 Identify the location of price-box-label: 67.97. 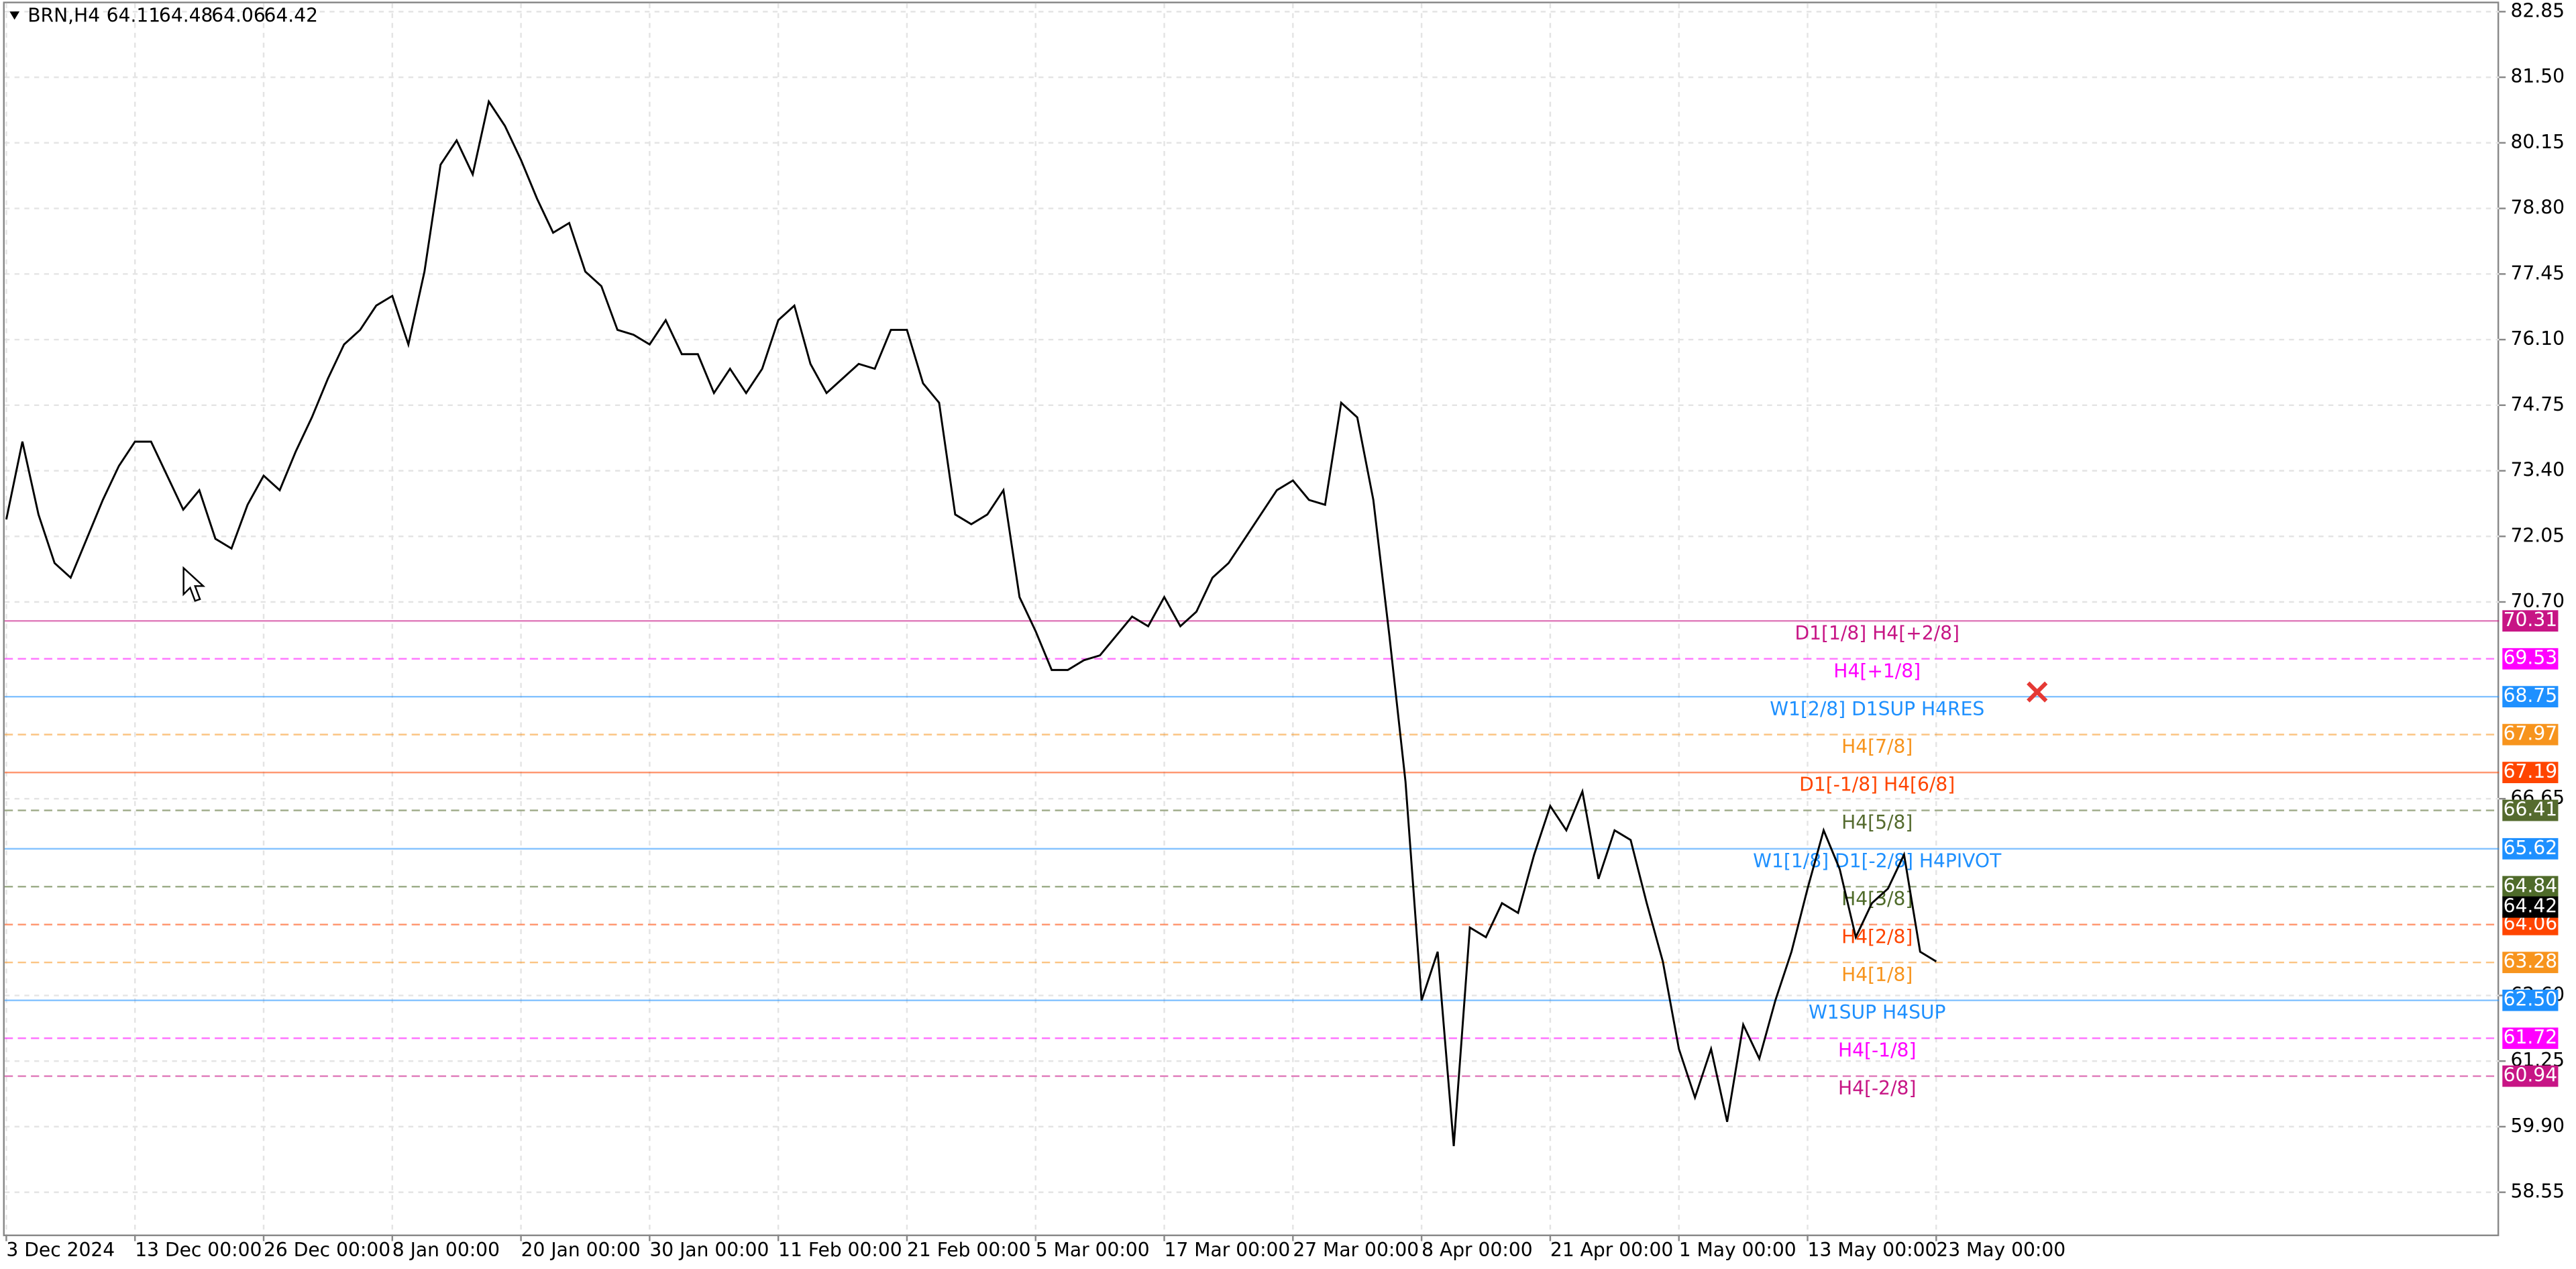
(2531, 734).